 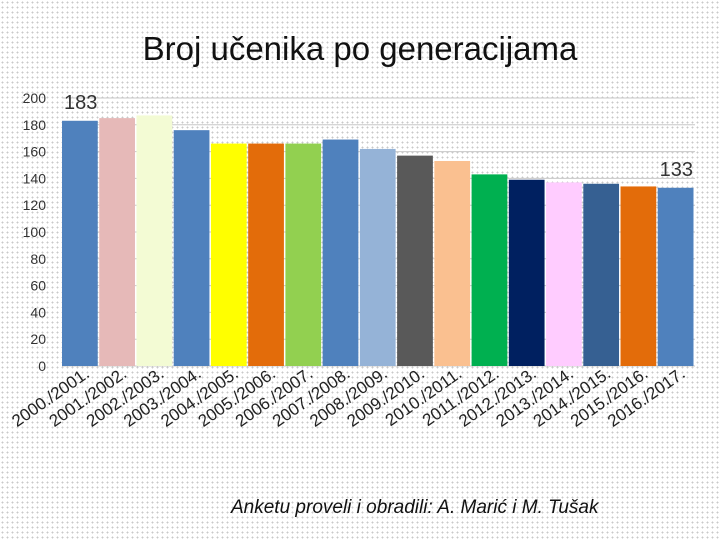 I want to click on y-tick-label: 200, so click(x=35, y=98).